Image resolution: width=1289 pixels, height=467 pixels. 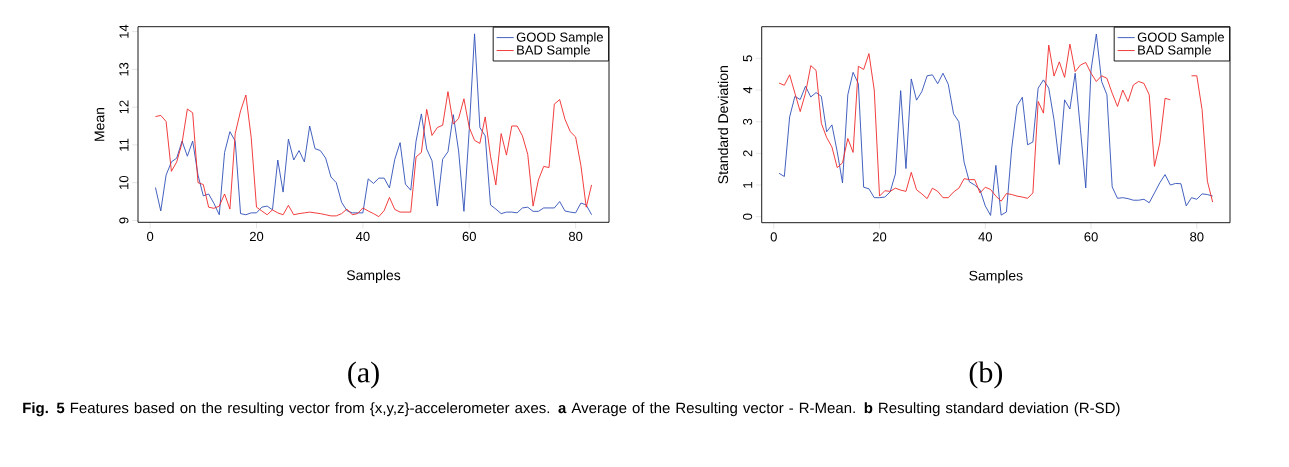 What do you see at coordinates (571, 409) in the screenshot?
I see `text: Fig. 5 Features based on the resulting vector from {x,y,z}-accelerometer axes. a Average of the Resulting vector - R-Mean. b Resulting standard deviation (R-SD)` at bounding box center [571, 409].